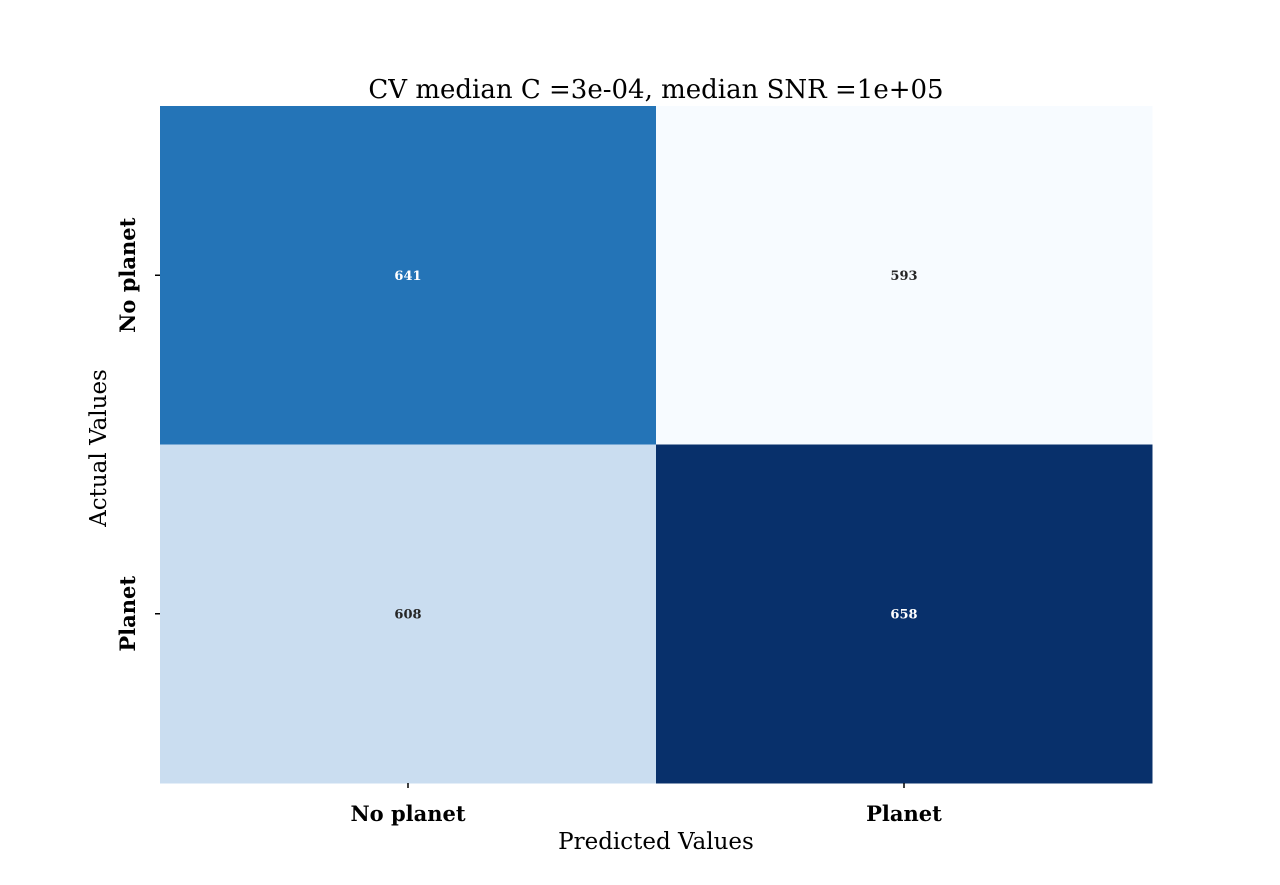 Image resolution: width=1280 pixels, height=885 pixels. I want to click on cell-value-label: 658, so click(903, 614).